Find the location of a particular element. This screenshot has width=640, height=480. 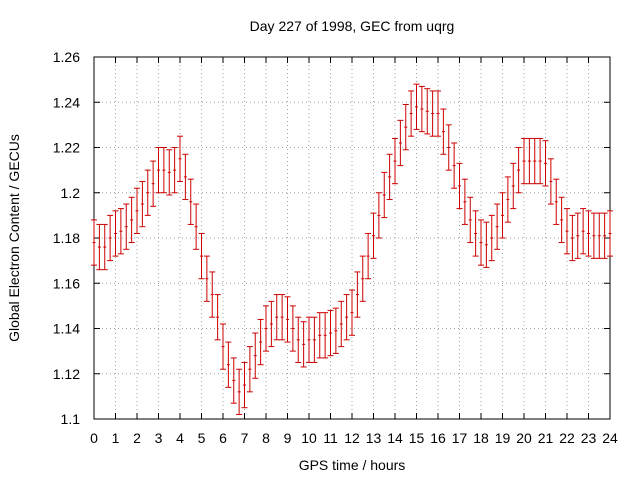

y-tick-label: 1.18 is located at coordinates (66, 238).